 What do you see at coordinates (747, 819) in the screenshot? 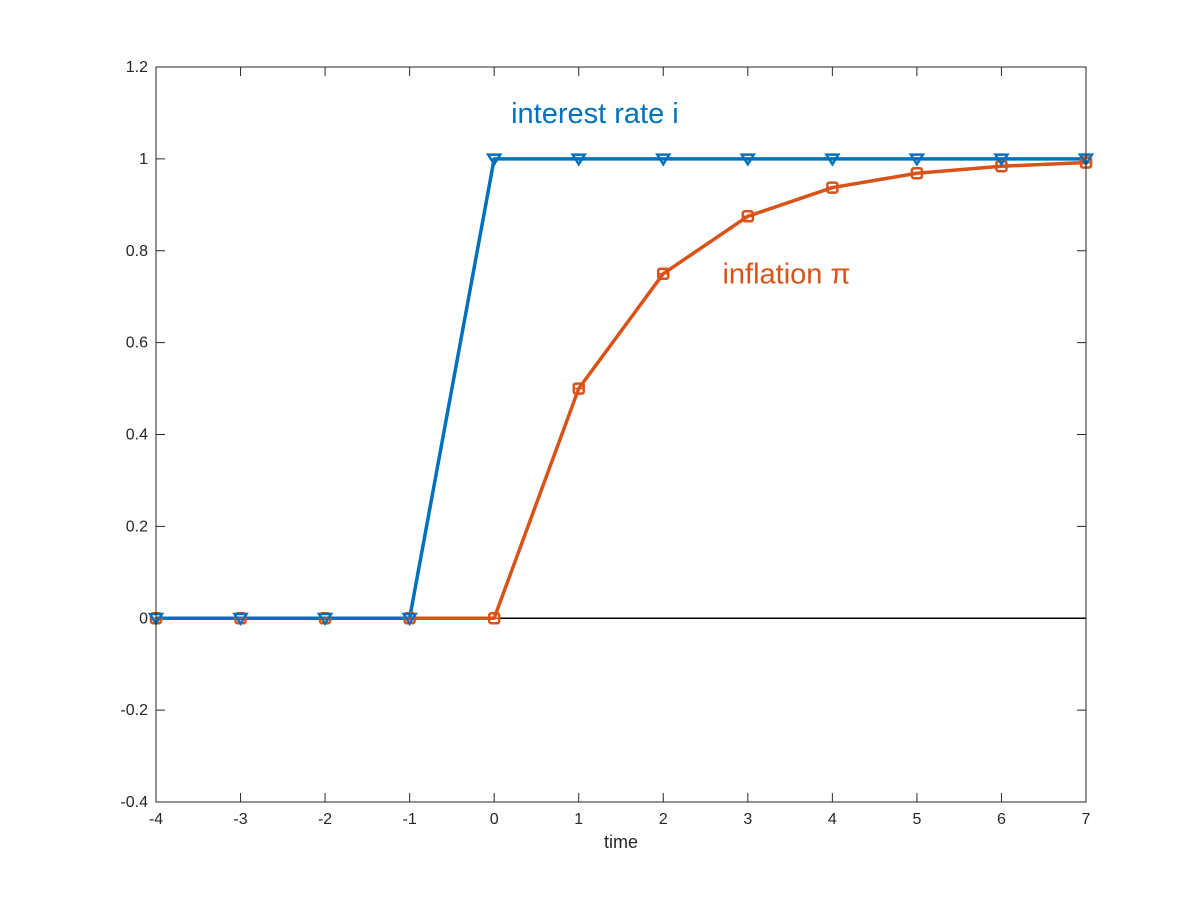
I see `x-tick-label: 3` at bounding box center [747, 819].